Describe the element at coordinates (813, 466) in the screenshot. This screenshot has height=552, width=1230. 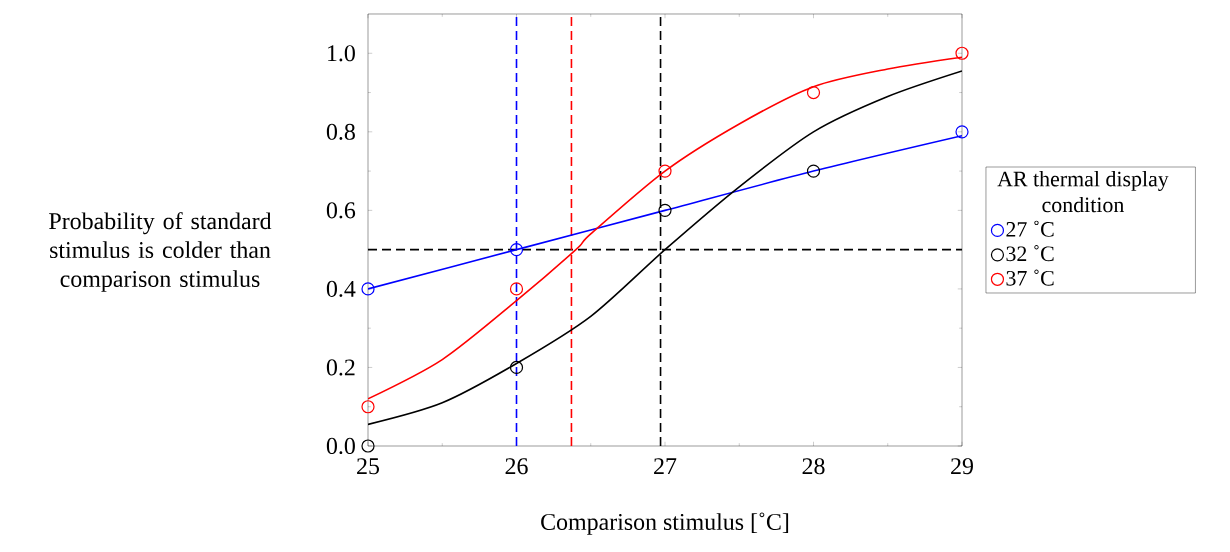
I see `x-tick-label: 28` at that location.